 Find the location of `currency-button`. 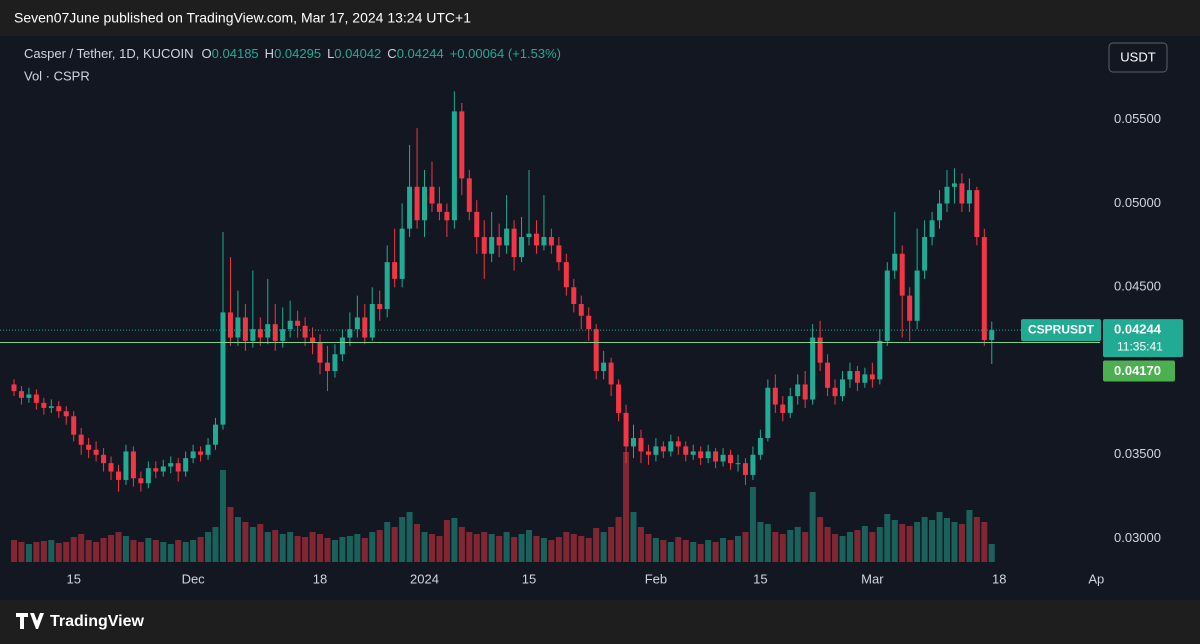

currency-button is located at coordinates (1138, 57).